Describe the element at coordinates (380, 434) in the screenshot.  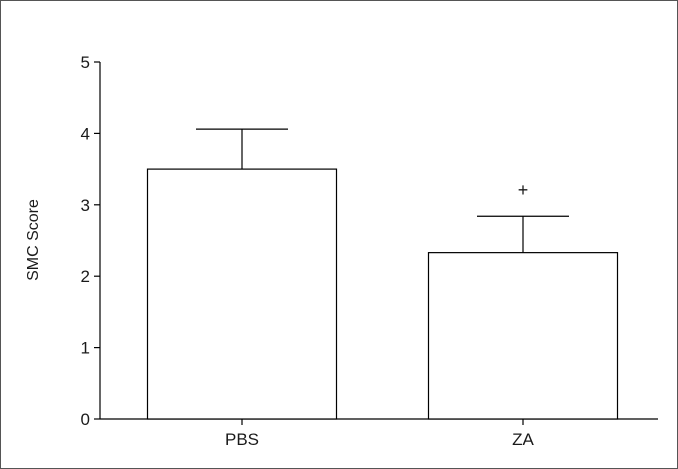
I see `x-tick-labels: PBS ZA` at that location.